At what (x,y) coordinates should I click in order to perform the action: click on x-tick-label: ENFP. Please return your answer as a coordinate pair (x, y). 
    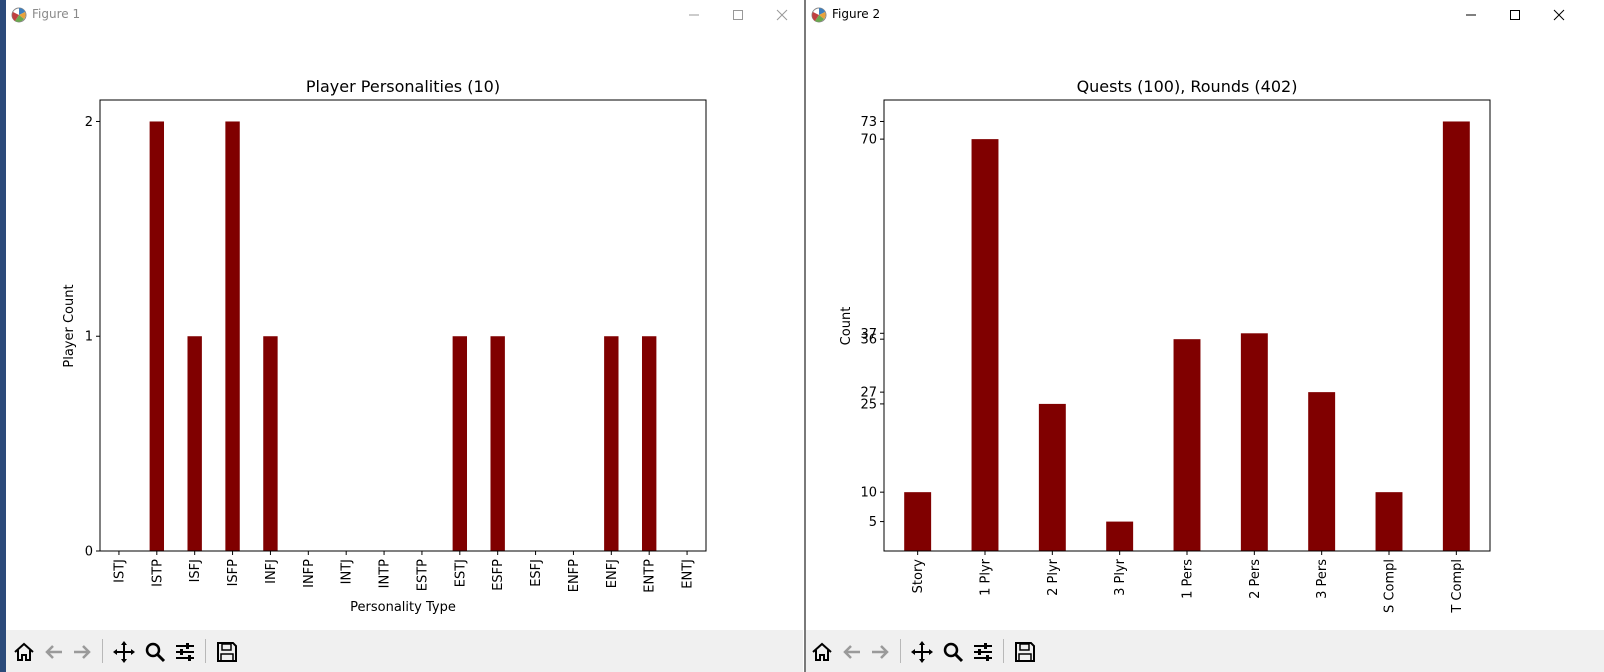
    Looking at the image, I should click on (574, 575).